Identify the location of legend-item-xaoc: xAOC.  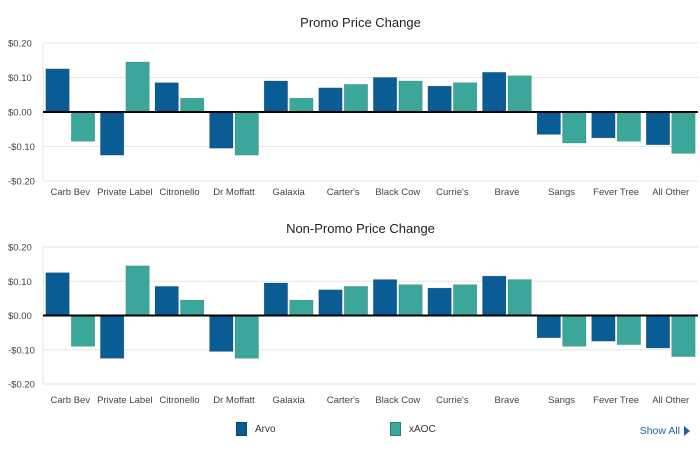
(413, 429).